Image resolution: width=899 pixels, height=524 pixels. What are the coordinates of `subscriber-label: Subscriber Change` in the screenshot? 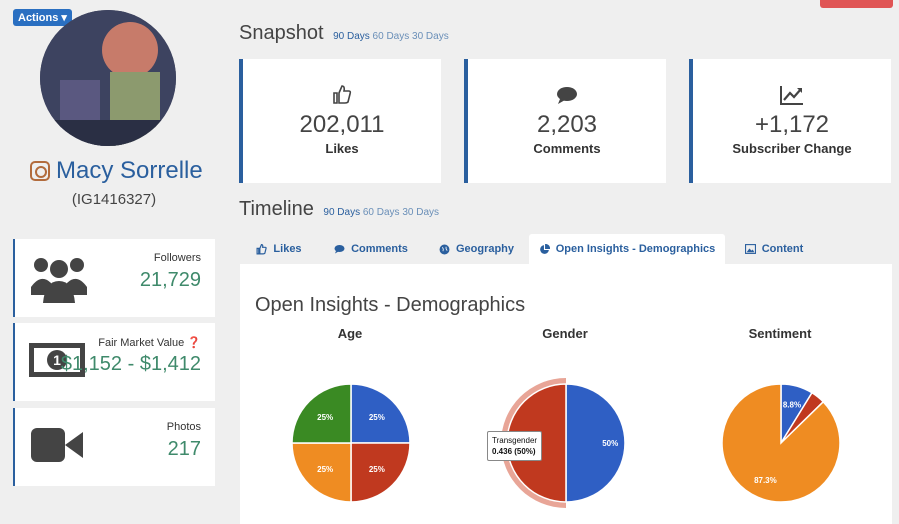 It's located at (792, 148).